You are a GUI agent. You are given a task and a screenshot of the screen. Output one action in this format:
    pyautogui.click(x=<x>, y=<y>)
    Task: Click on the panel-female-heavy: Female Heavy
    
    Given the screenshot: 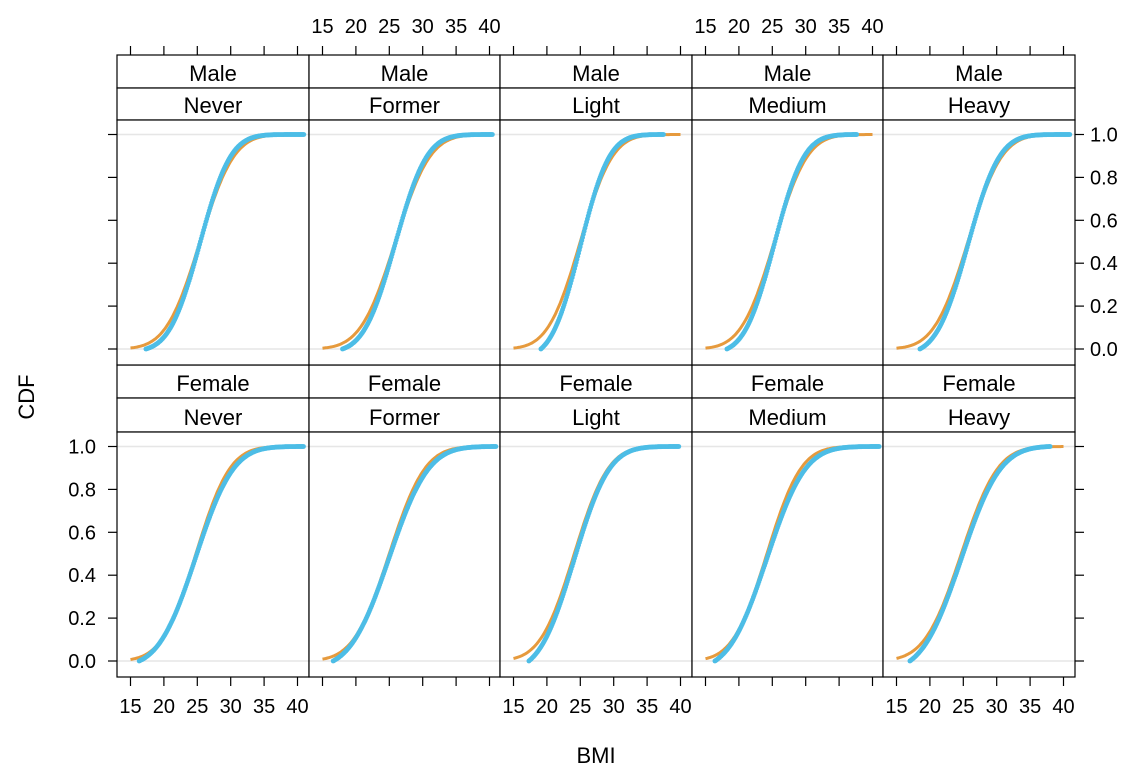 What is the action you would take?
    pyautogui.click(x=979, y=521)
    